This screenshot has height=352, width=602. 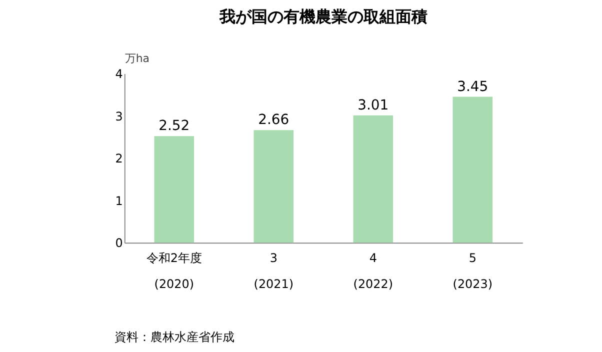 What do you see at coordinates (373, 271) in the screenshot?
I see `x-tick-label: 4 (2022)` at bounding box center [373, 271].